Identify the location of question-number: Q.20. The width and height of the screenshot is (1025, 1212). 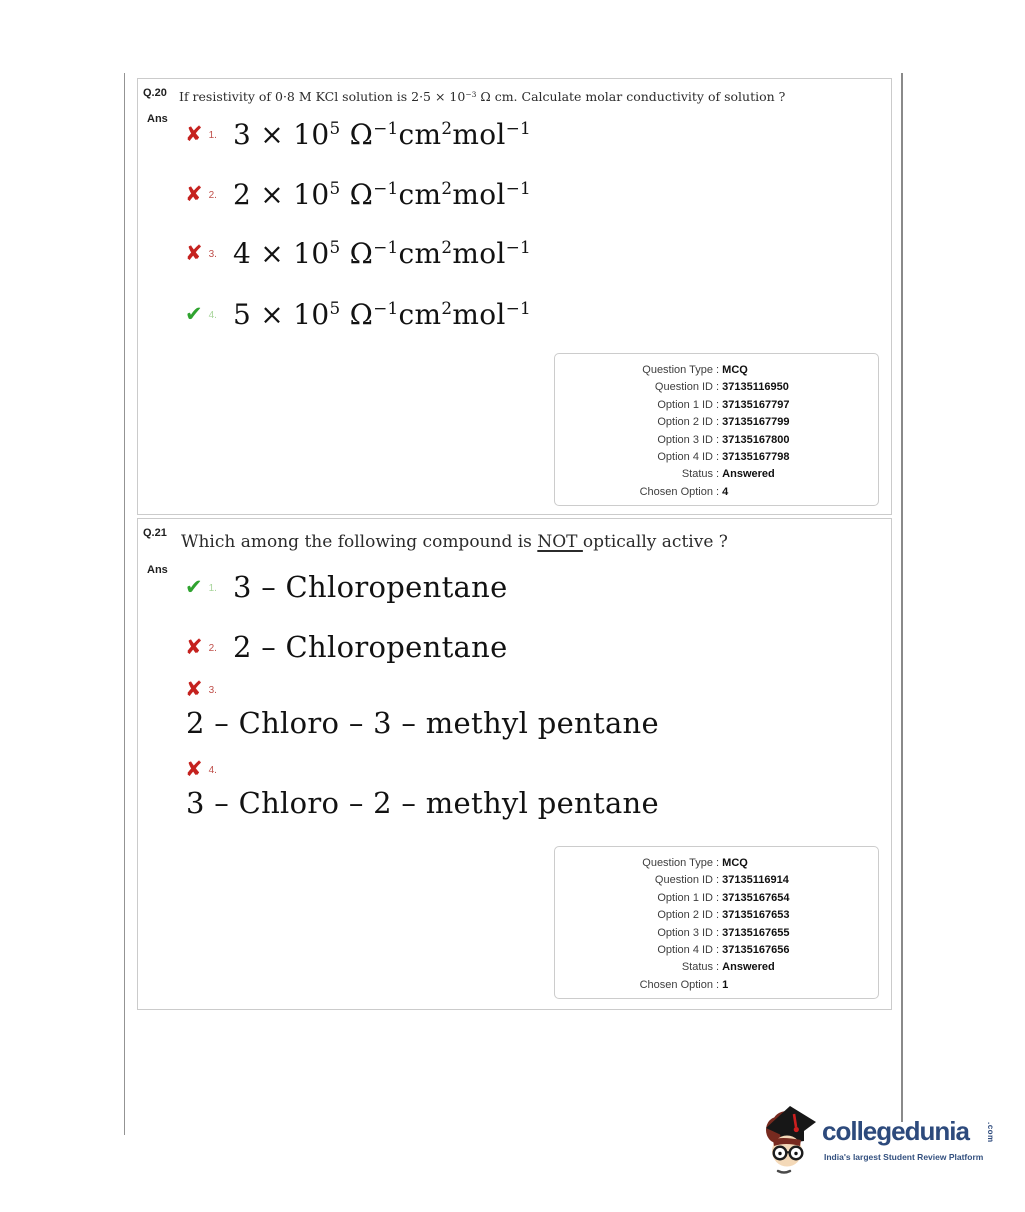
(155, 93).